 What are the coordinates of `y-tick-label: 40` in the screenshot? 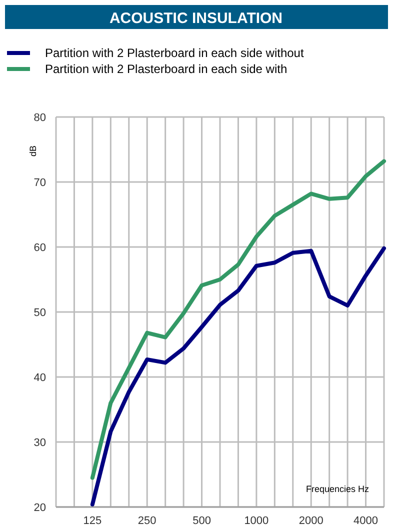 It's located at (40, 378).